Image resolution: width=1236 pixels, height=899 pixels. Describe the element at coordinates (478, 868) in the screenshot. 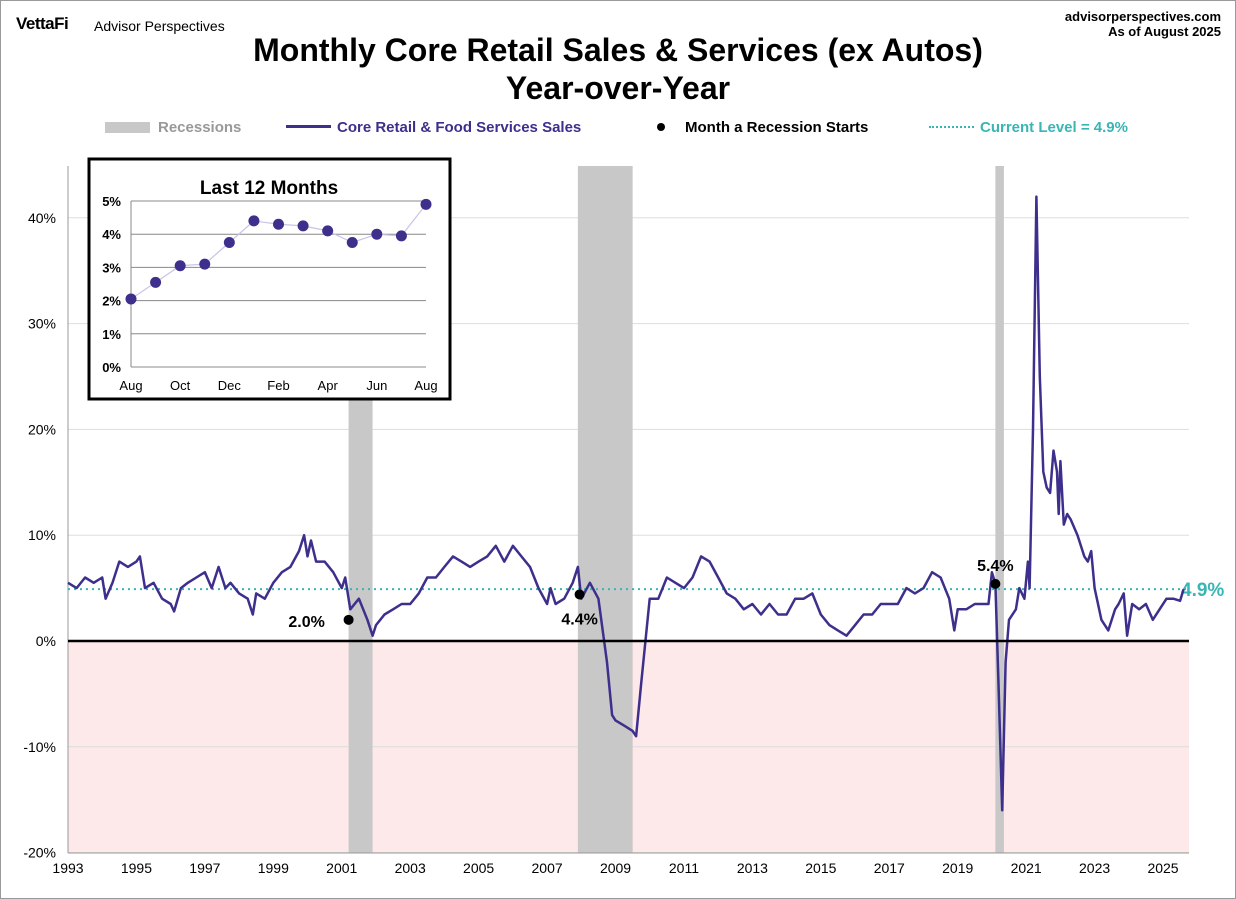

I see `x-tick-label: 2005` at that location.